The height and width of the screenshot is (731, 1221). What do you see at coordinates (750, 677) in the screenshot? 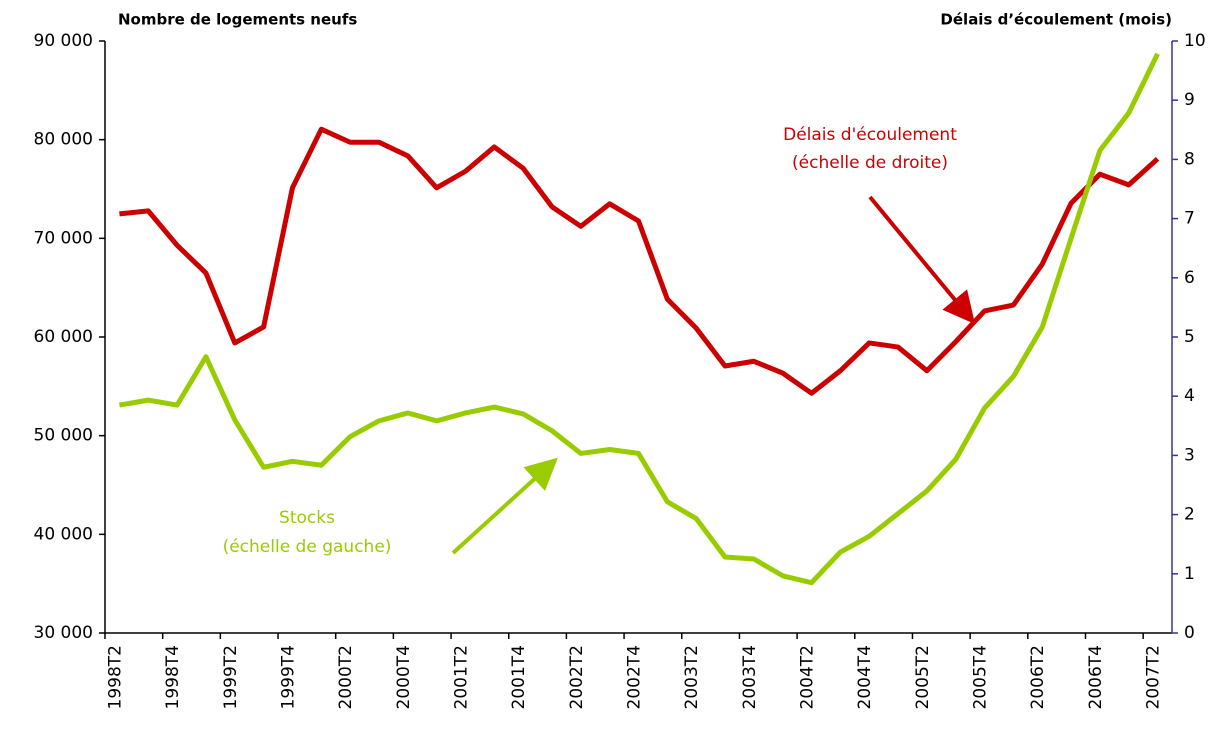
I see `x-tick-label: 2003T4` at bounding box center [750, 677].